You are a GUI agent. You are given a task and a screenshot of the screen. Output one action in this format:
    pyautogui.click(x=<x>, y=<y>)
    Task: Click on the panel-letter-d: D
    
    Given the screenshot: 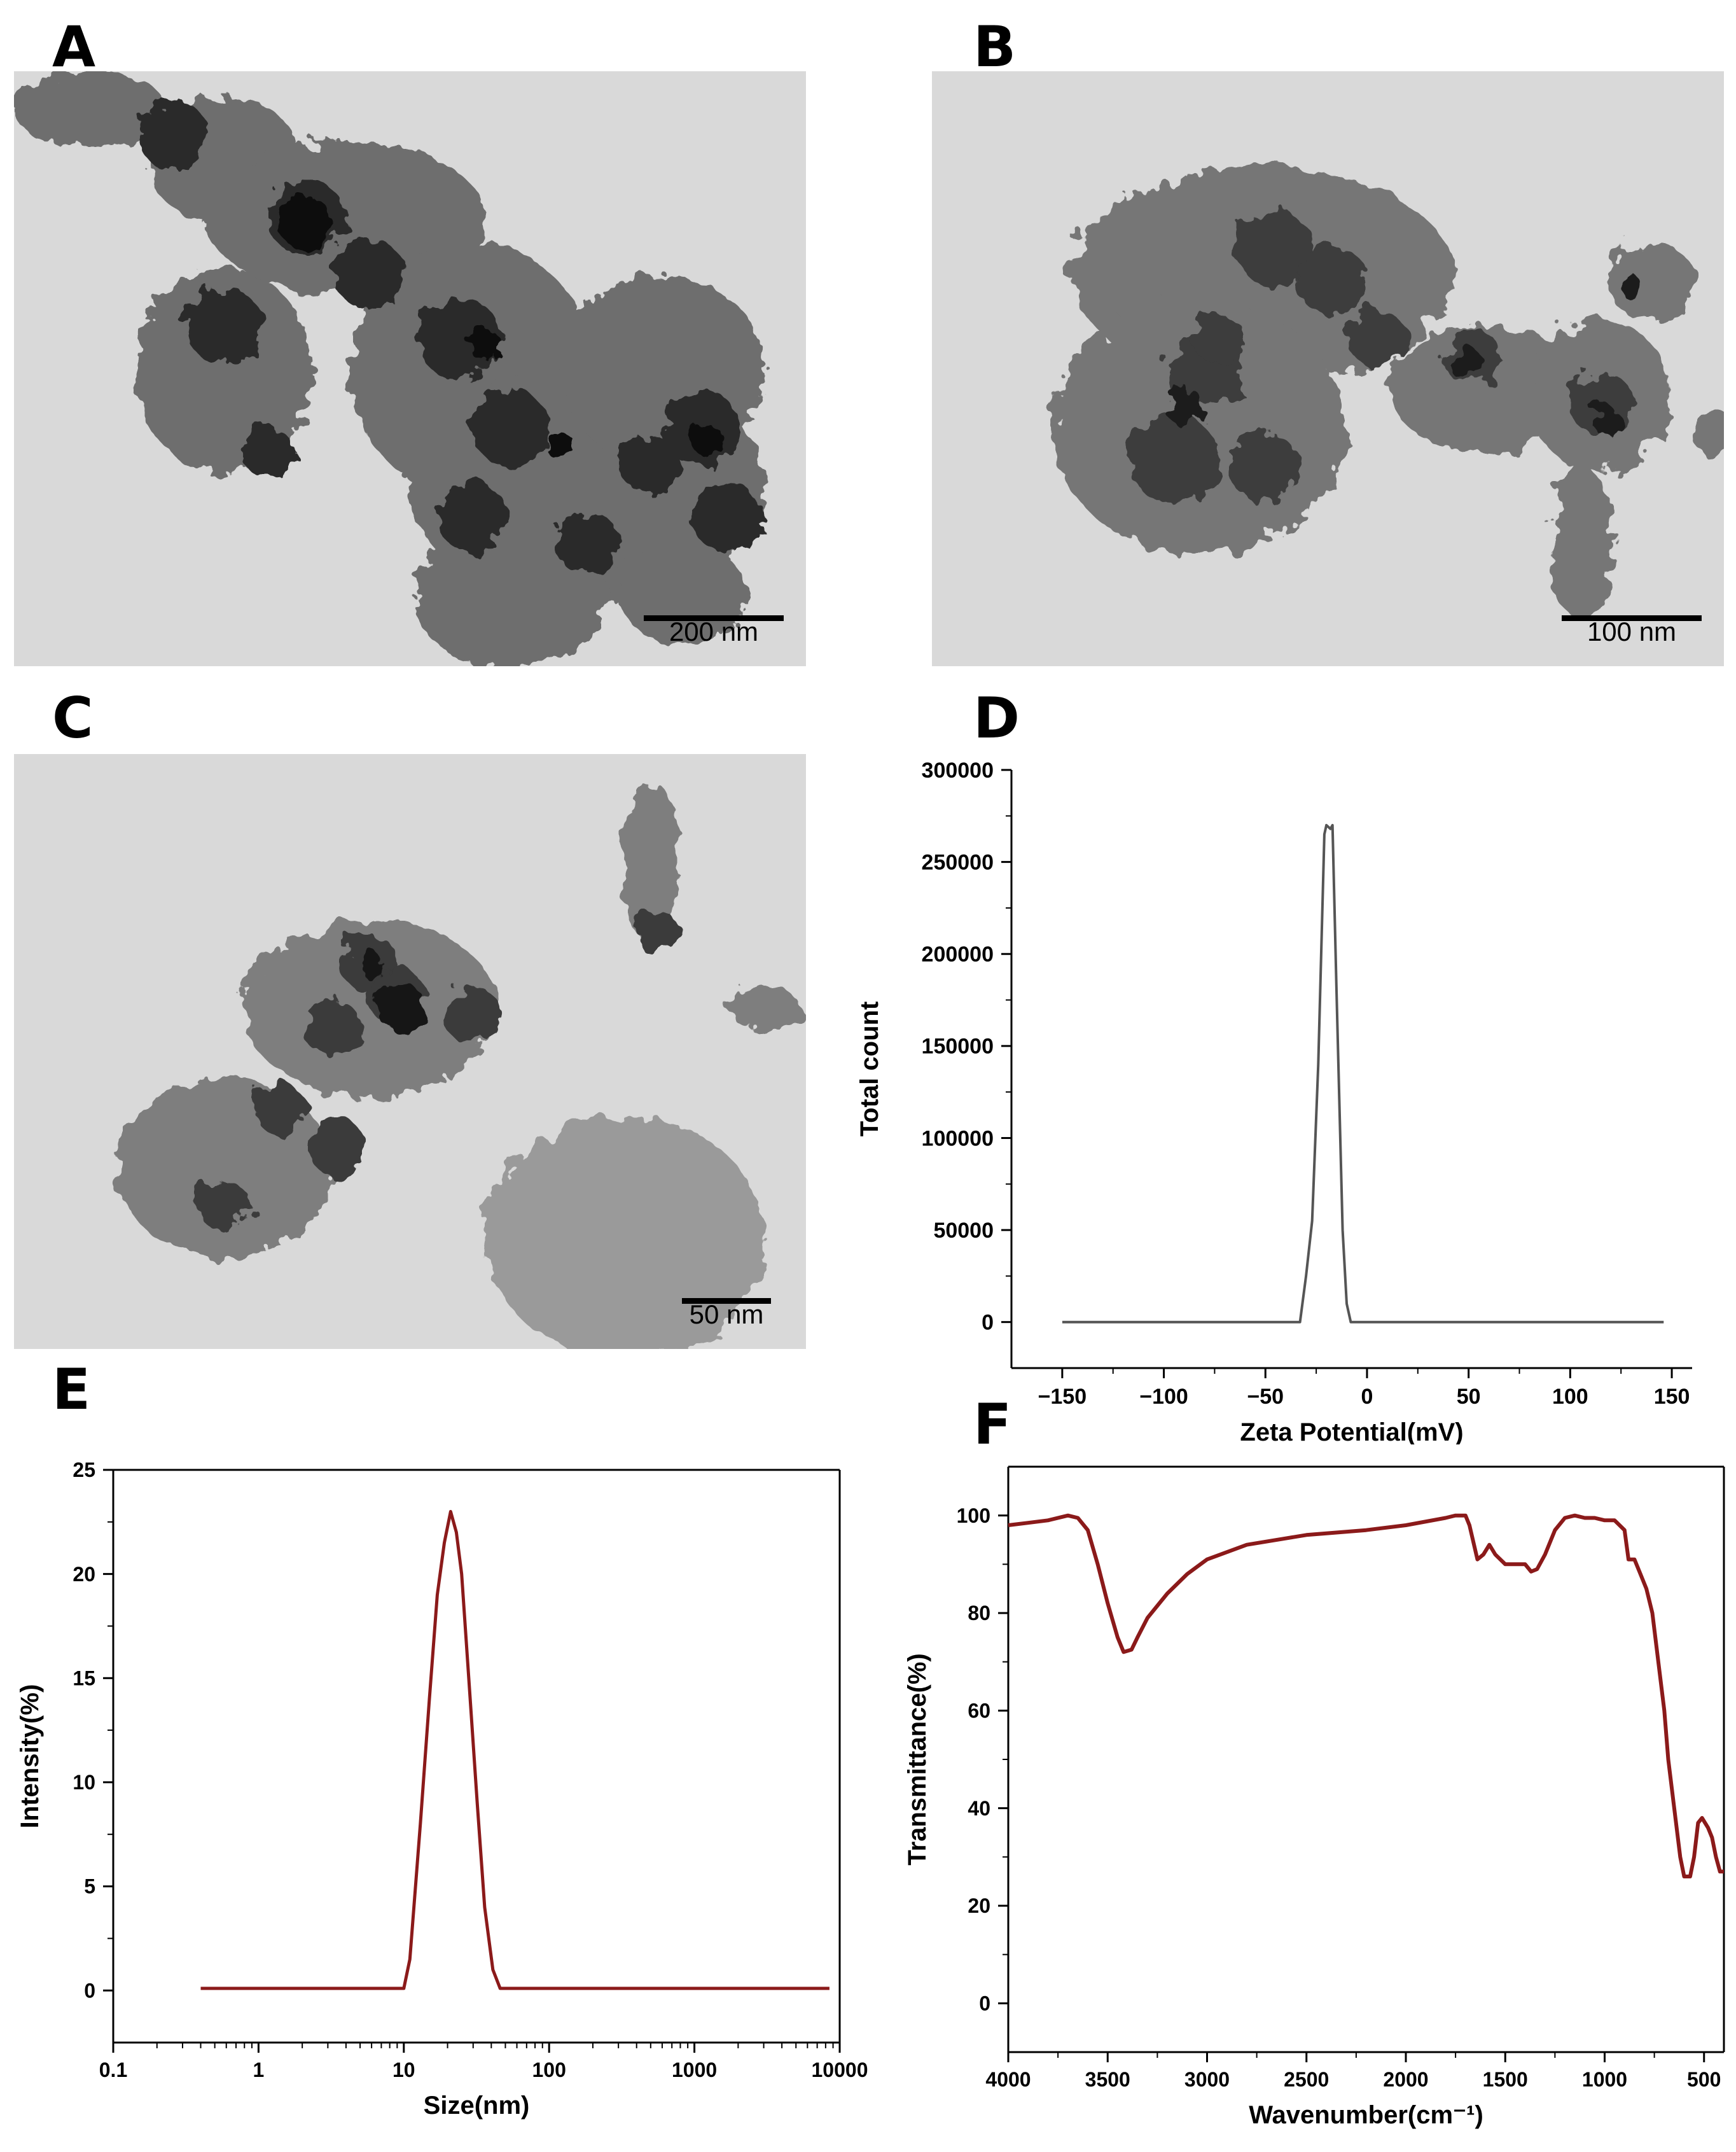 What is the action you would take?
    pyautogui.click(x=996, y=718)
    